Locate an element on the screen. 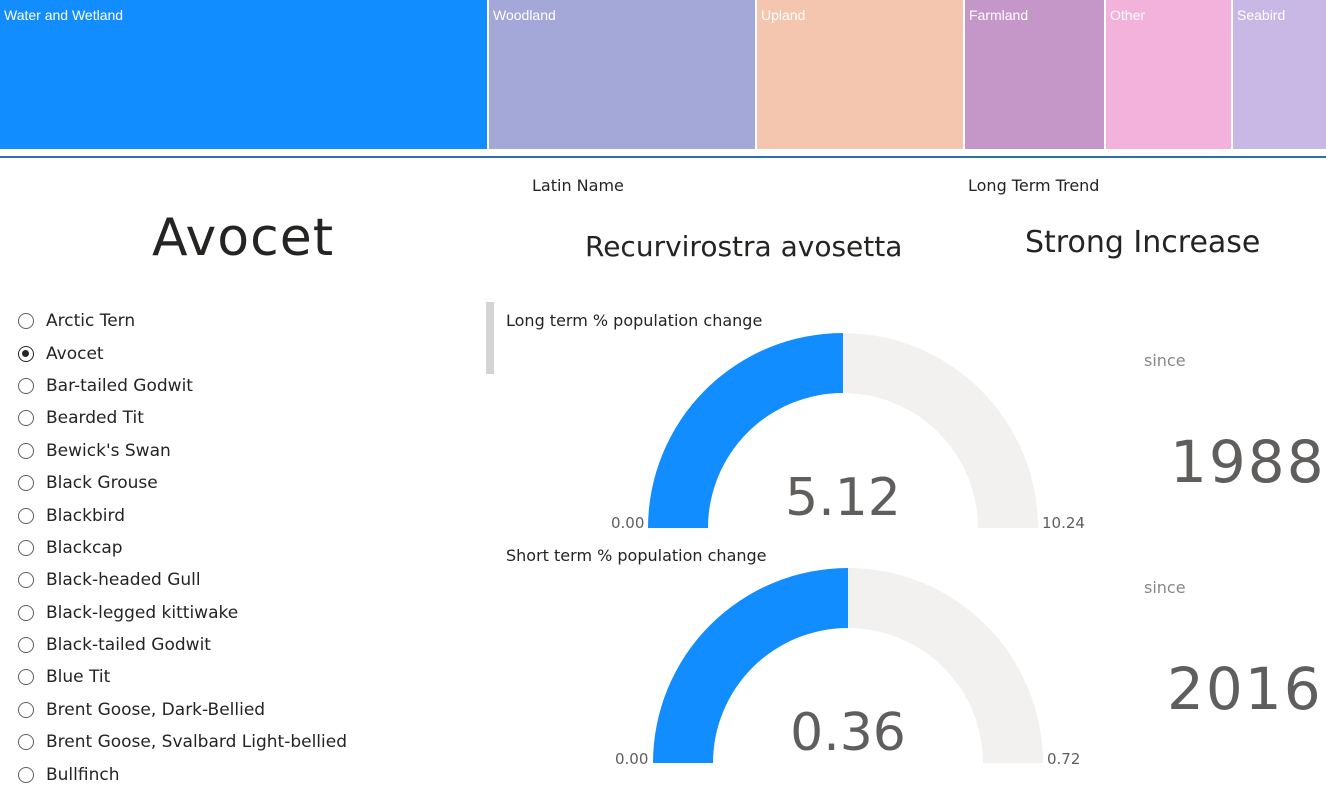 The image size is (1326, 795). treemap-tile-other: Other is located at coordinates (1169, 75).